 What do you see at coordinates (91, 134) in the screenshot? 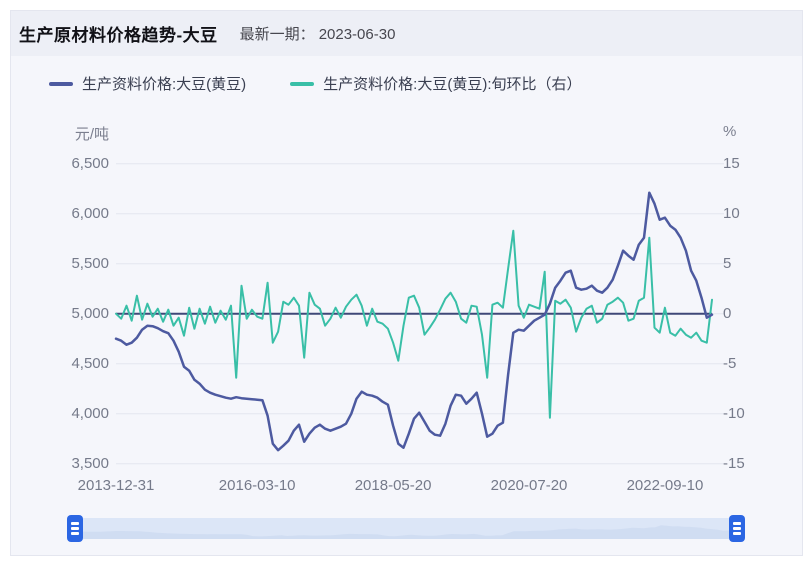
I see `left-axis-unit: 元/吨` at bounding box center [91, 134].